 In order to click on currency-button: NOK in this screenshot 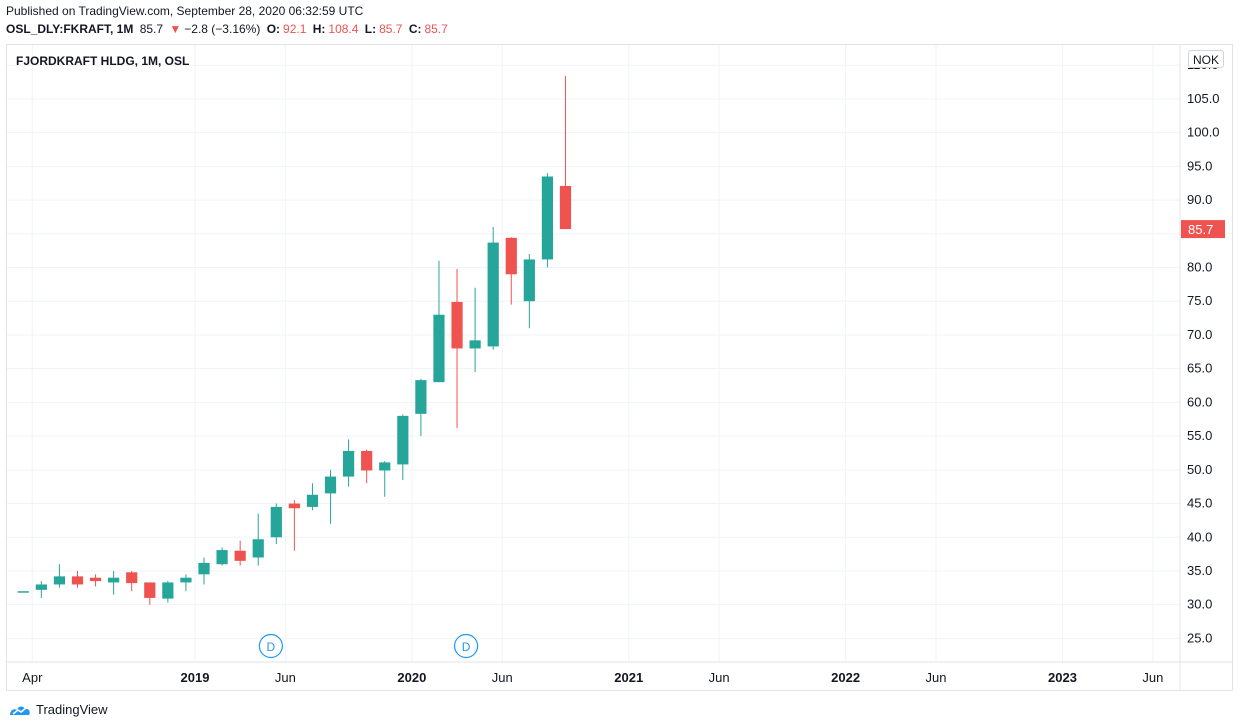, I will do `click(1206, 59)`.